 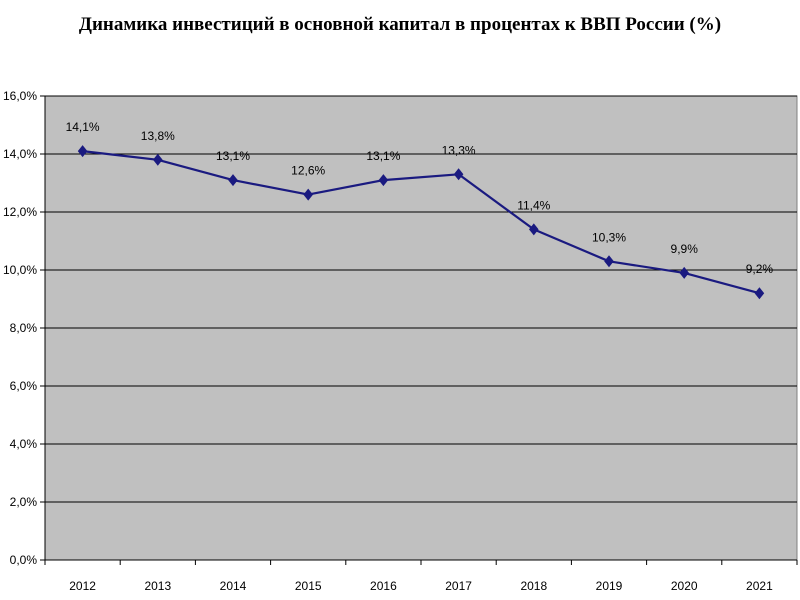 I want to click on y-tick-label: 4,0%, so click(x=24, y=444).